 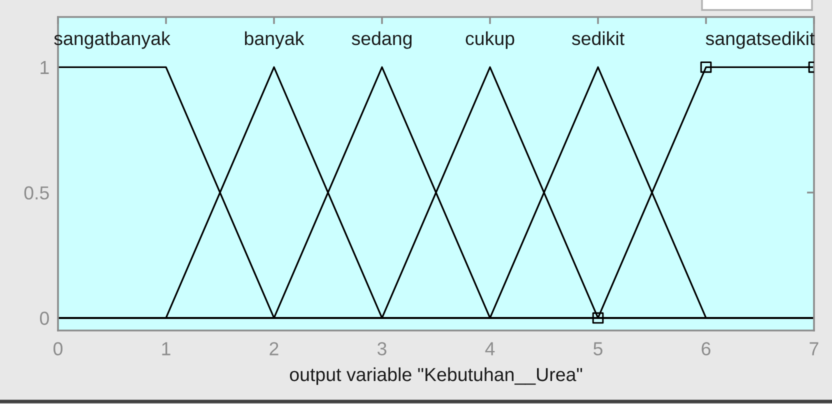 What do you see at coordinates (382, 40) in the screenshot?
I see `series-label: sedang` at bounding box center [382, 40].